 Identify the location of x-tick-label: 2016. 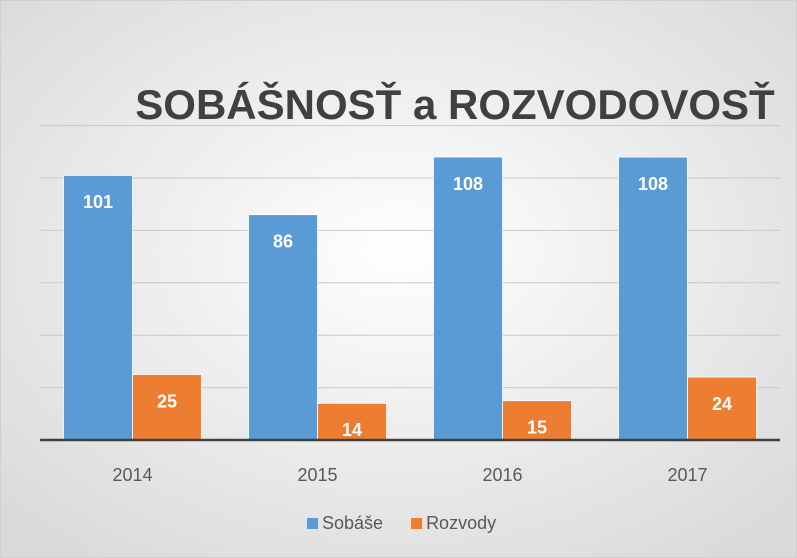
(502, 475).